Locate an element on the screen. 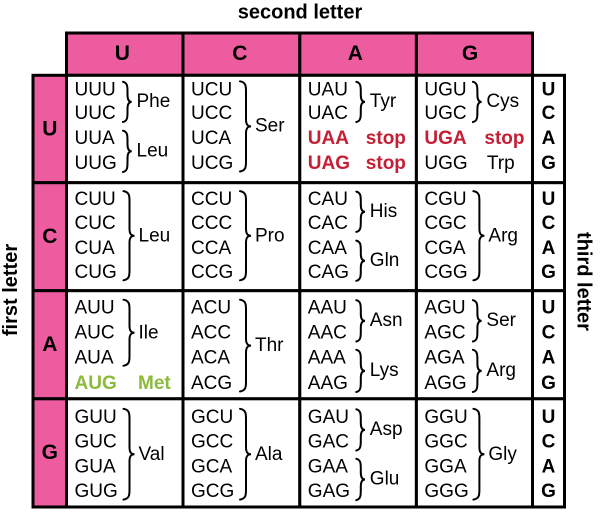  svg-text: Lys is located at coordinates (384, 370).